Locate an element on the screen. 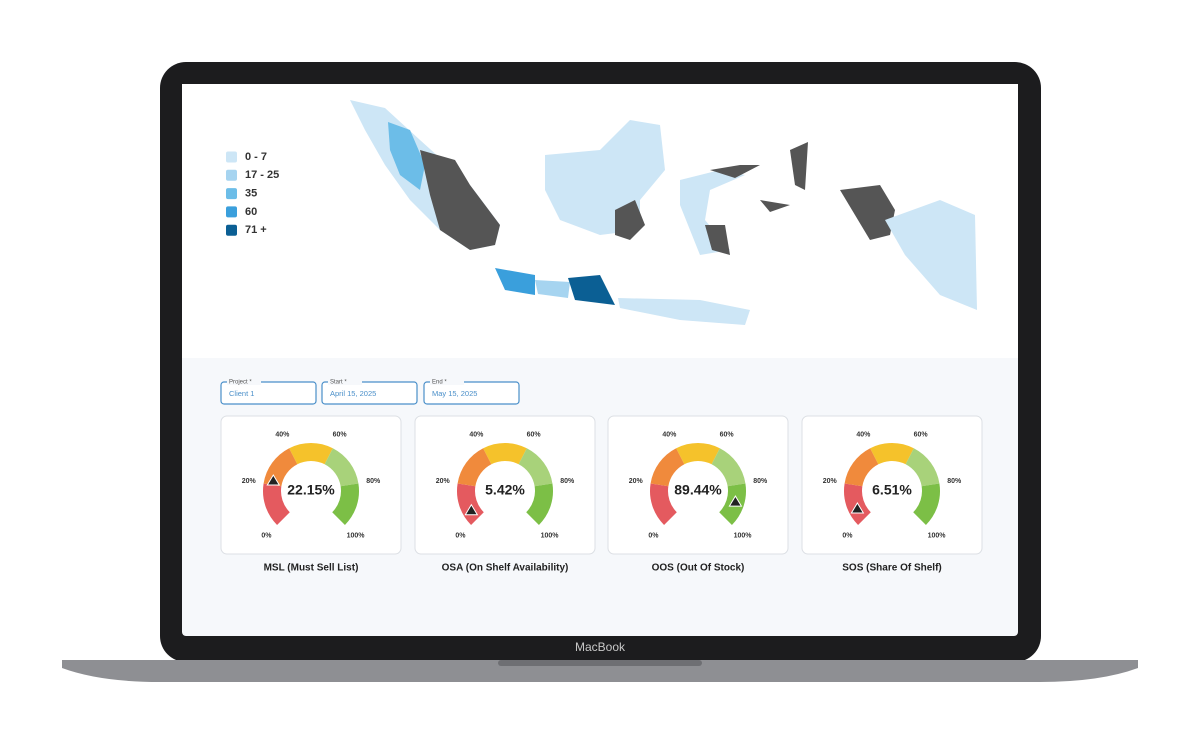 This screenshot has width=1199, height=746. gauge-title: SOS (Share Of Shelf) is located at coordinates (891, 568).